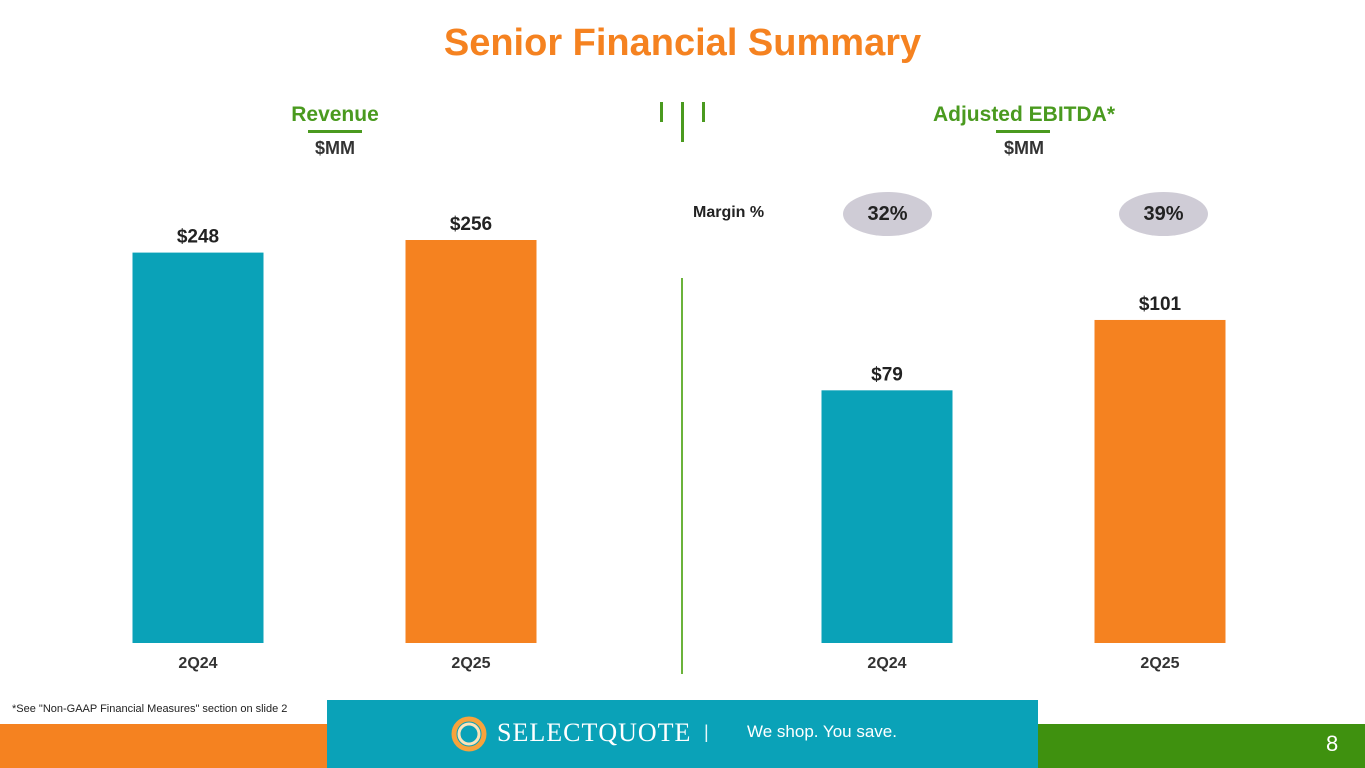 The image size is (1365, 768). I want to click on ebitda-unit: $MM, so click(1024, 148).